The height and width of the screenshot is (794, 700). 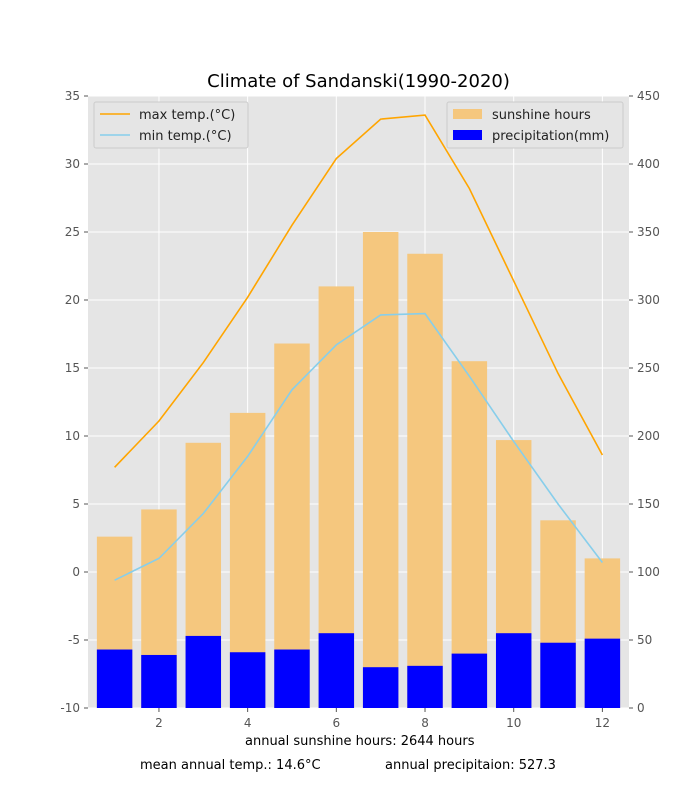 What do you see at coordinates (425, 723) in the screenshot?
I see `x-tick-label: 8` at bounding box center [425, 723].